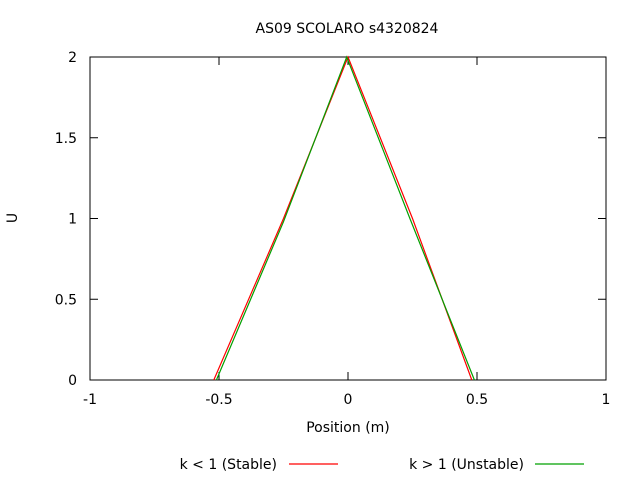 The height and width of the screenshot is (480, 640). Describe the element at coordinates (72, 381) in the screenshot. I see `y-tick-label: 0` at that location.